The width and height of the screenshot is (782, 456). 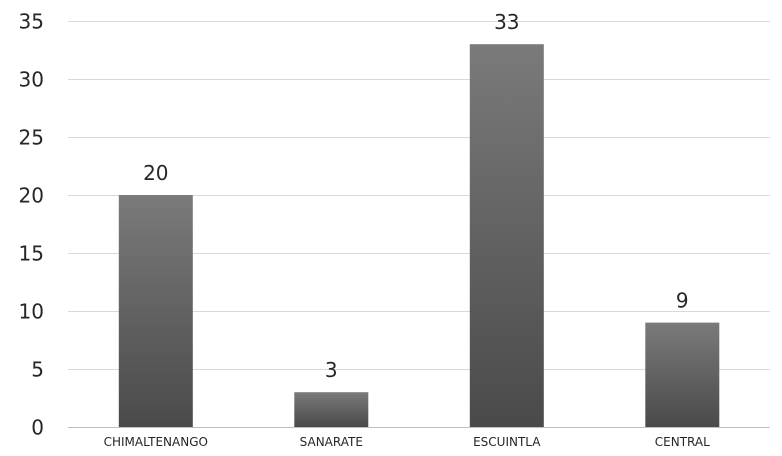 I want to click on y-tick-label: 20, so click(x=31, y=196).